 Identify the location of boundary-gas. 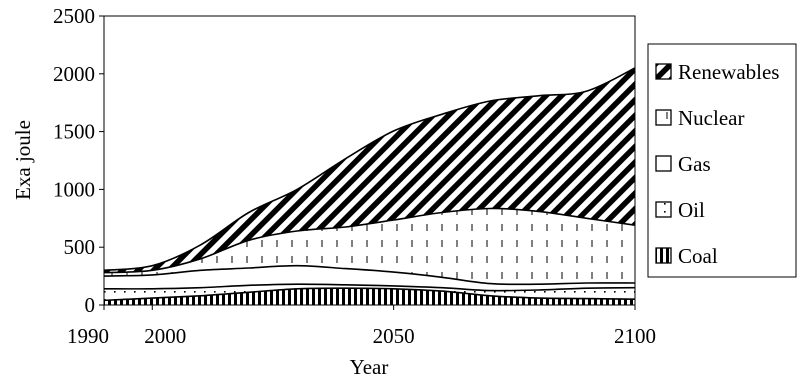
(369, 275).